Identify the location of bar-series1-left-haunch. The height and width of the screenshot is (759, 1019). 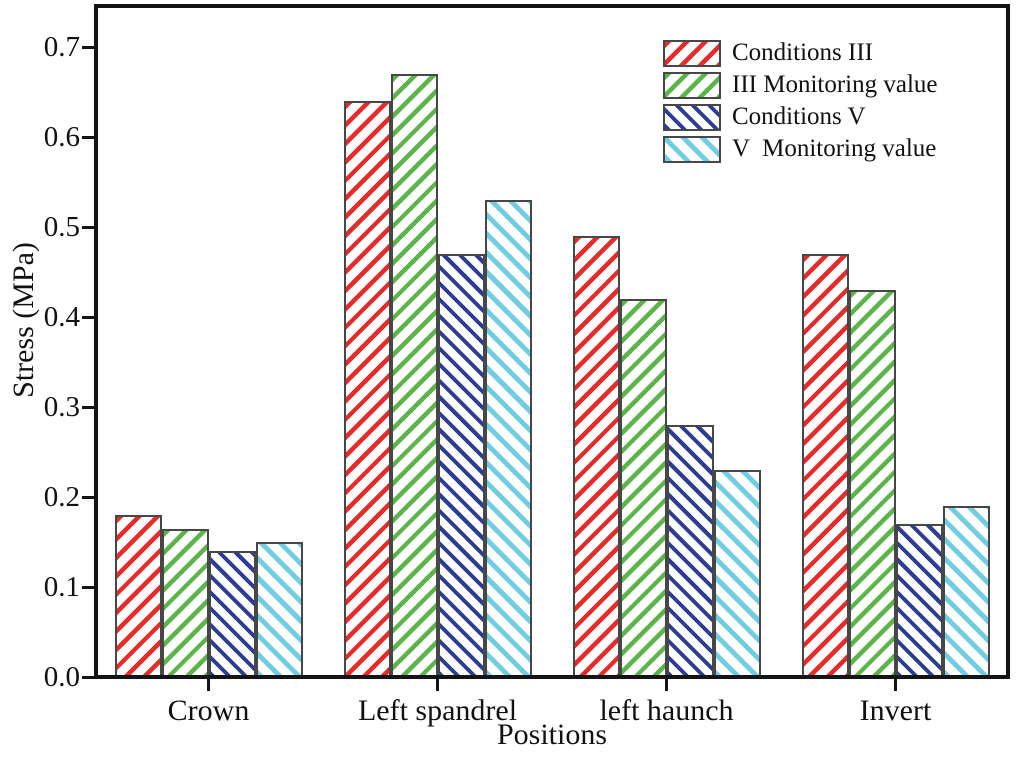
(596, 456).